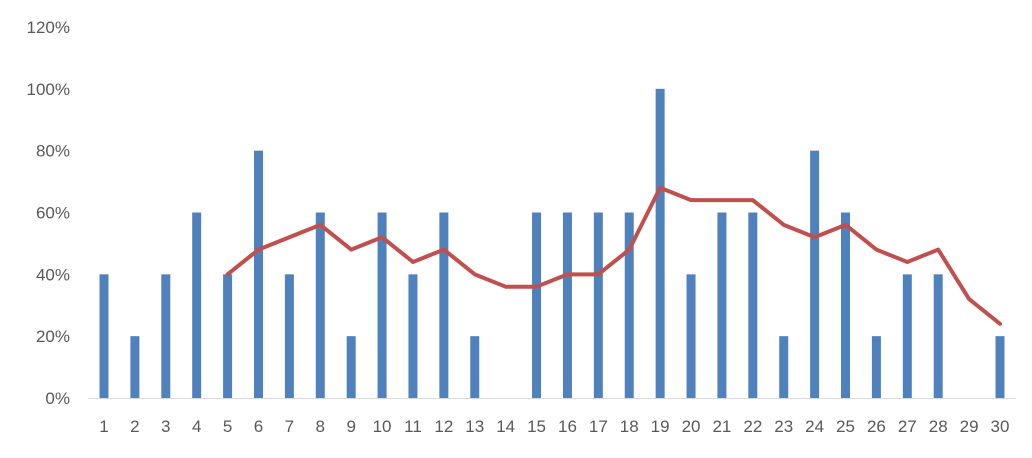 The height and width of the screenshot is (458, 1032). What do you see at coordinates (752, 426) in the screenshot?
I see `x-tick-label: 22` at bounding box center [752, 426].